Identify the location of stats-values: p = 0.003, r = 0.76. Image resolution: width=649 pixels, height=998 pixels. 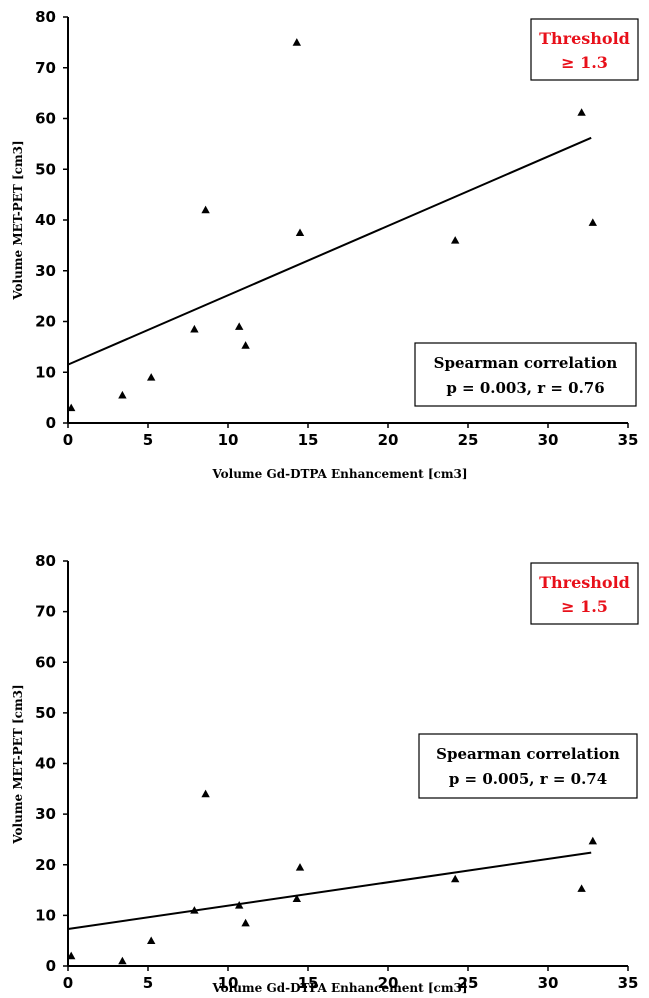
(525, 388).